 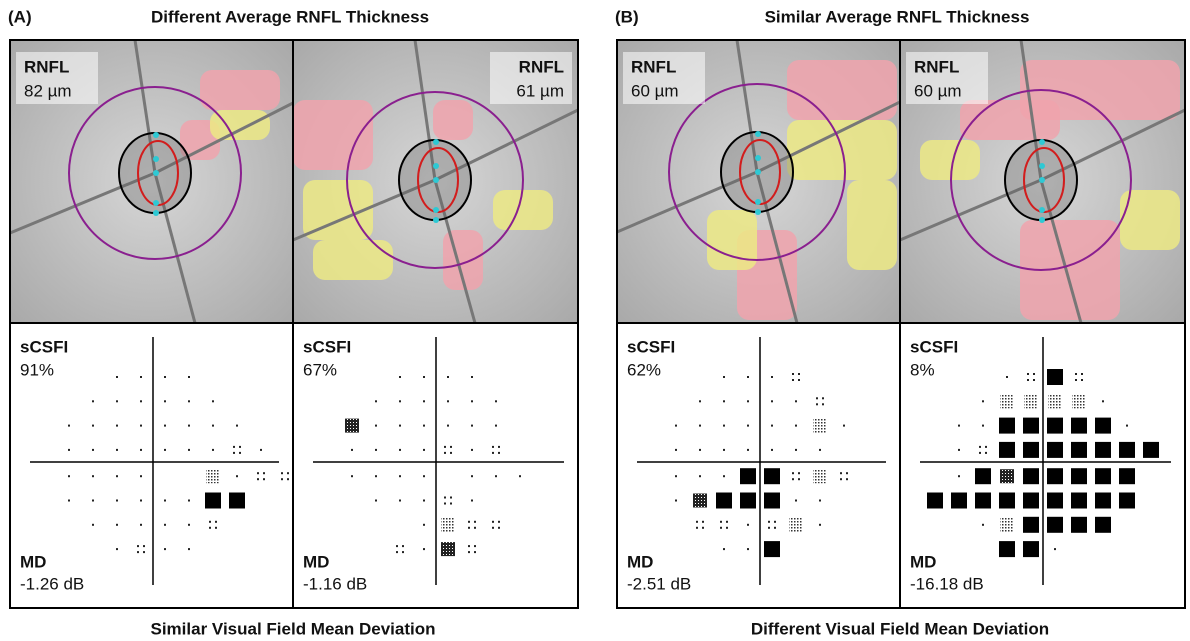 I want to click on md-value: -16.18 dB, so click(x=947, y=583).